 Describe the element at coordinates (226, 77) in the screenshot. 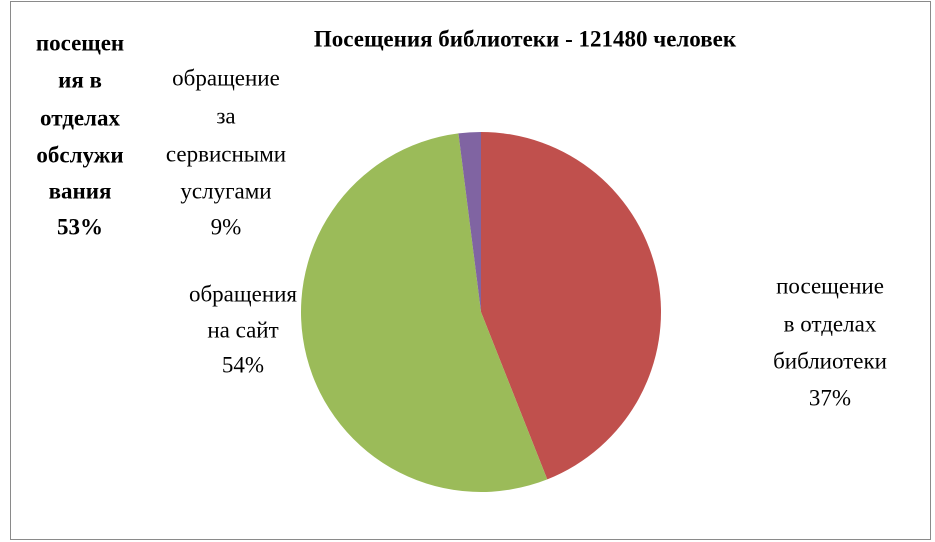

I see `slice-label: обращение` at that location.